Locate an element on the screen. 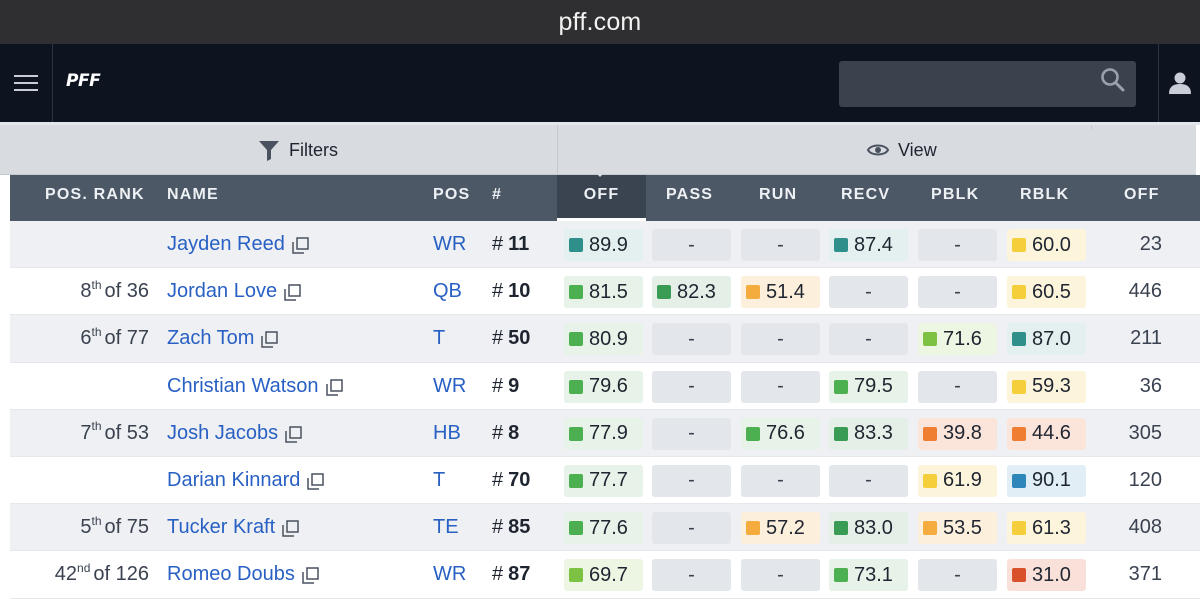  column-header-pos: POS is located at coordinates (452, 194).